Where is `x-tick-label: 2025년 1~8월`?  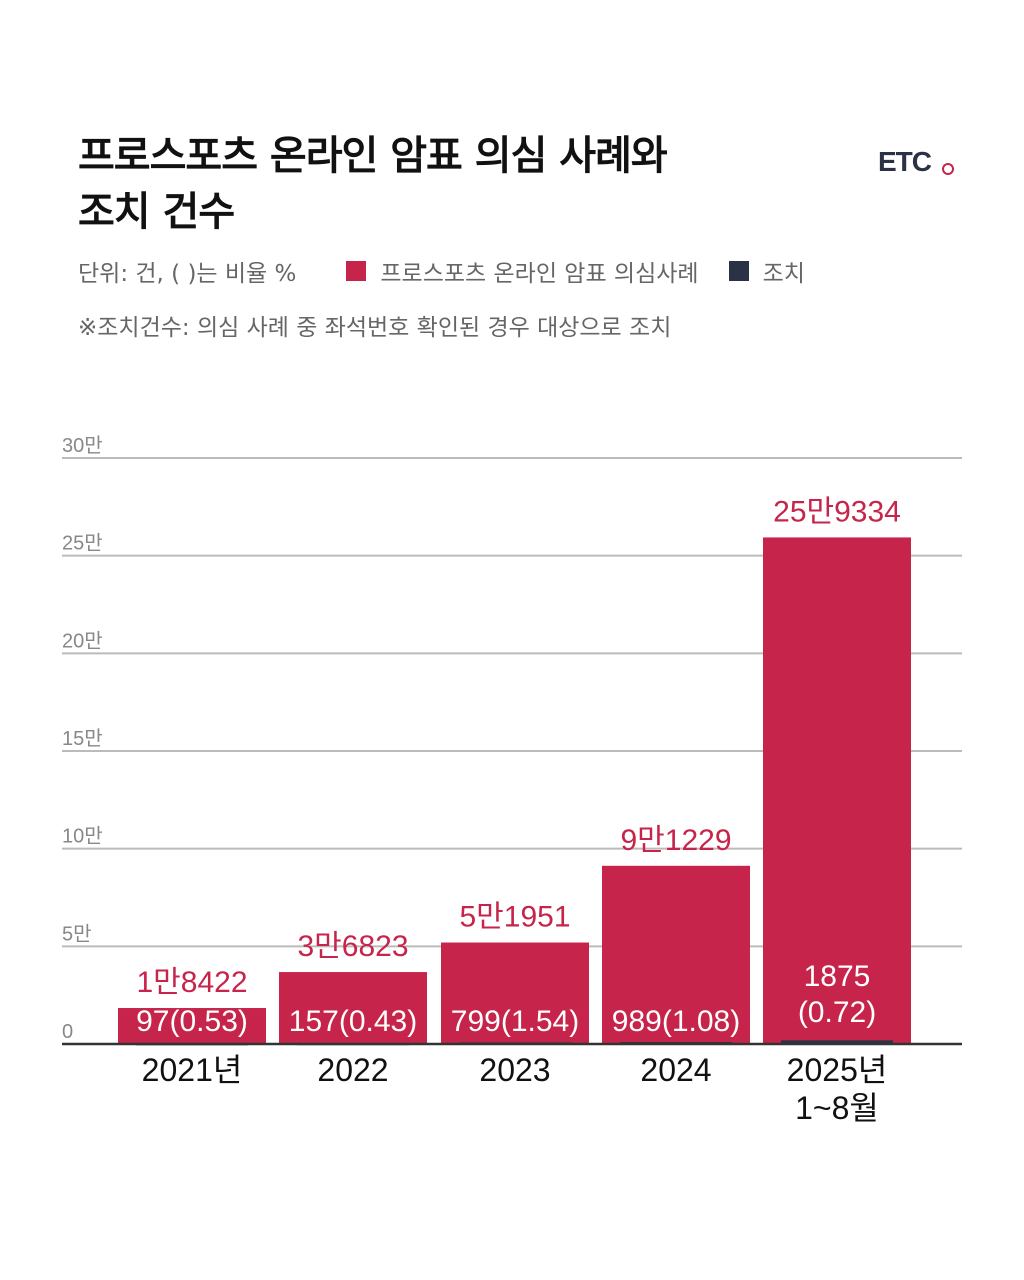 x-tick-label: 2025년 1~8월 is located at coordinates (837, 1089).